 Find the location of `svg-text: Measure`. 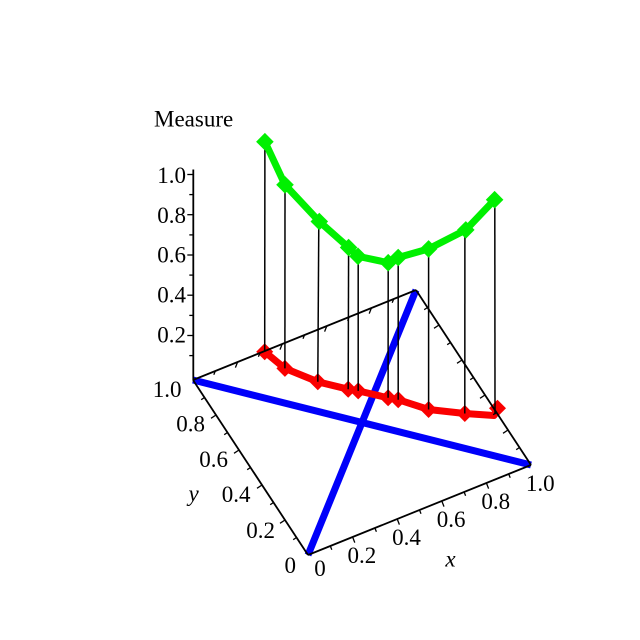

svg-text: Measure is located at coordinates (193, 119).